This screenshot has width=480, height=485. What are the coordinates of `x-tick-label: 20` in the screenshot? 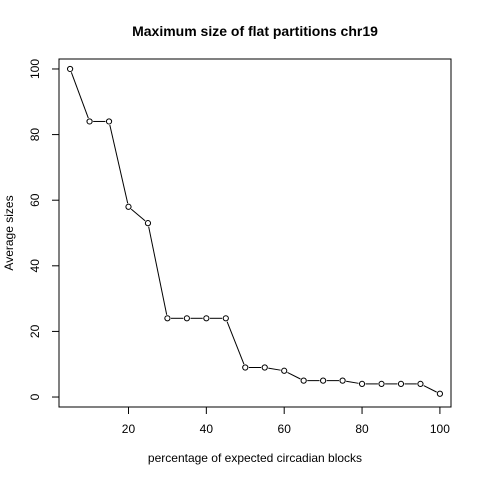 It's located at (129, 429).